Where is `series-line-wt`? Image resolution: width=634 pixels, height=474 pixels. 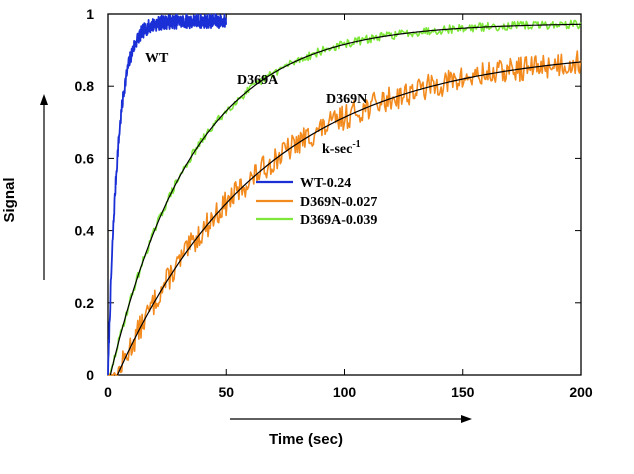
series-line-wt is located at coordinates (167, 194).